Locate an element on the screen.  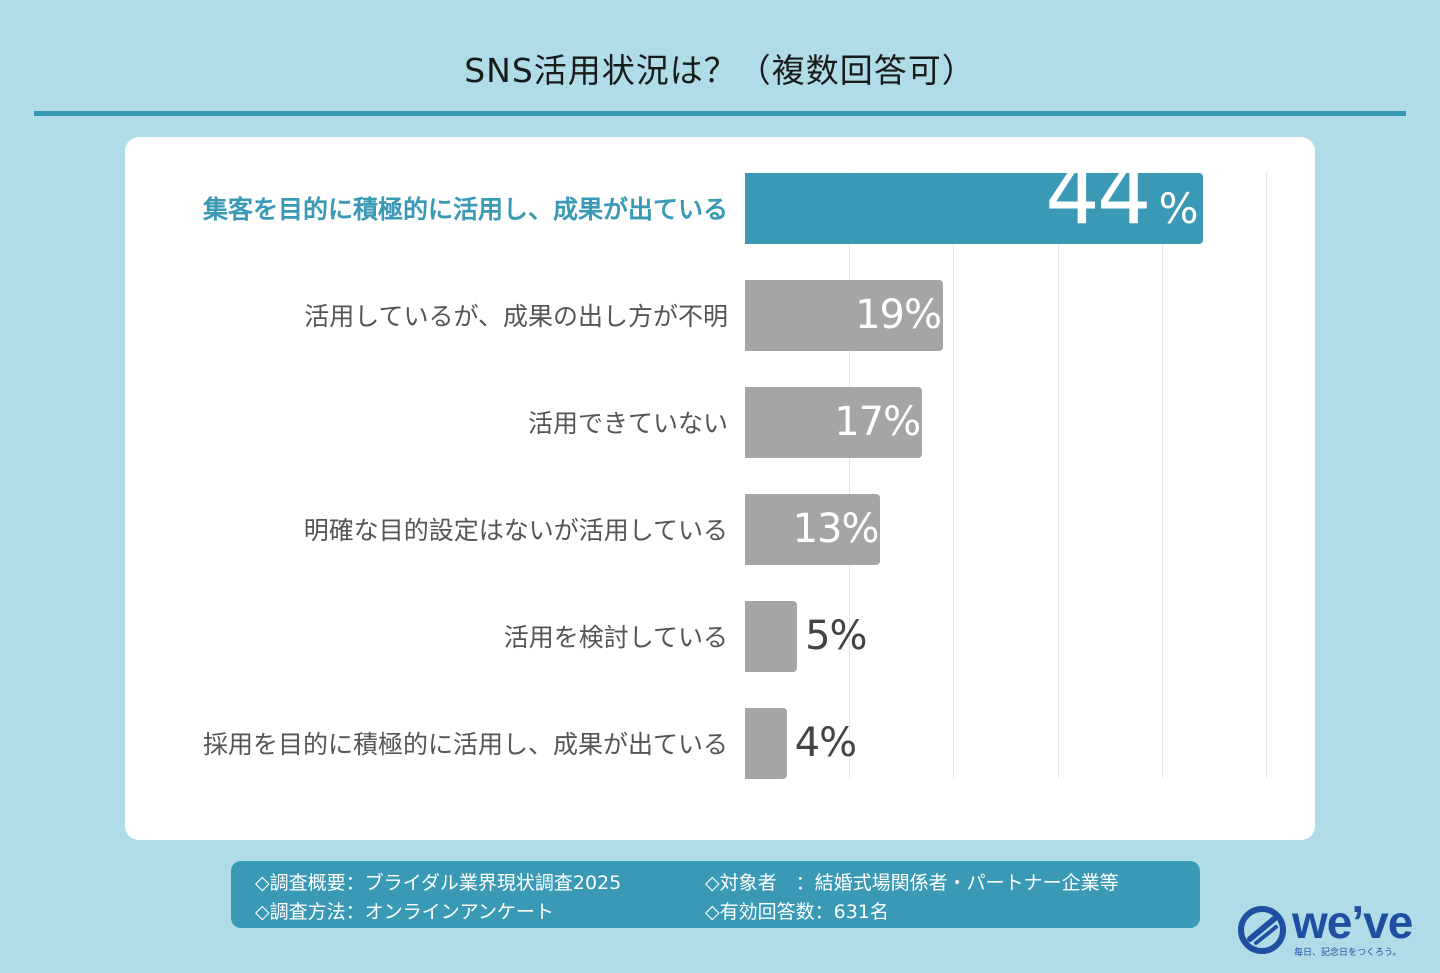
logo-mark-icon is located at coordinates (1262, 930).